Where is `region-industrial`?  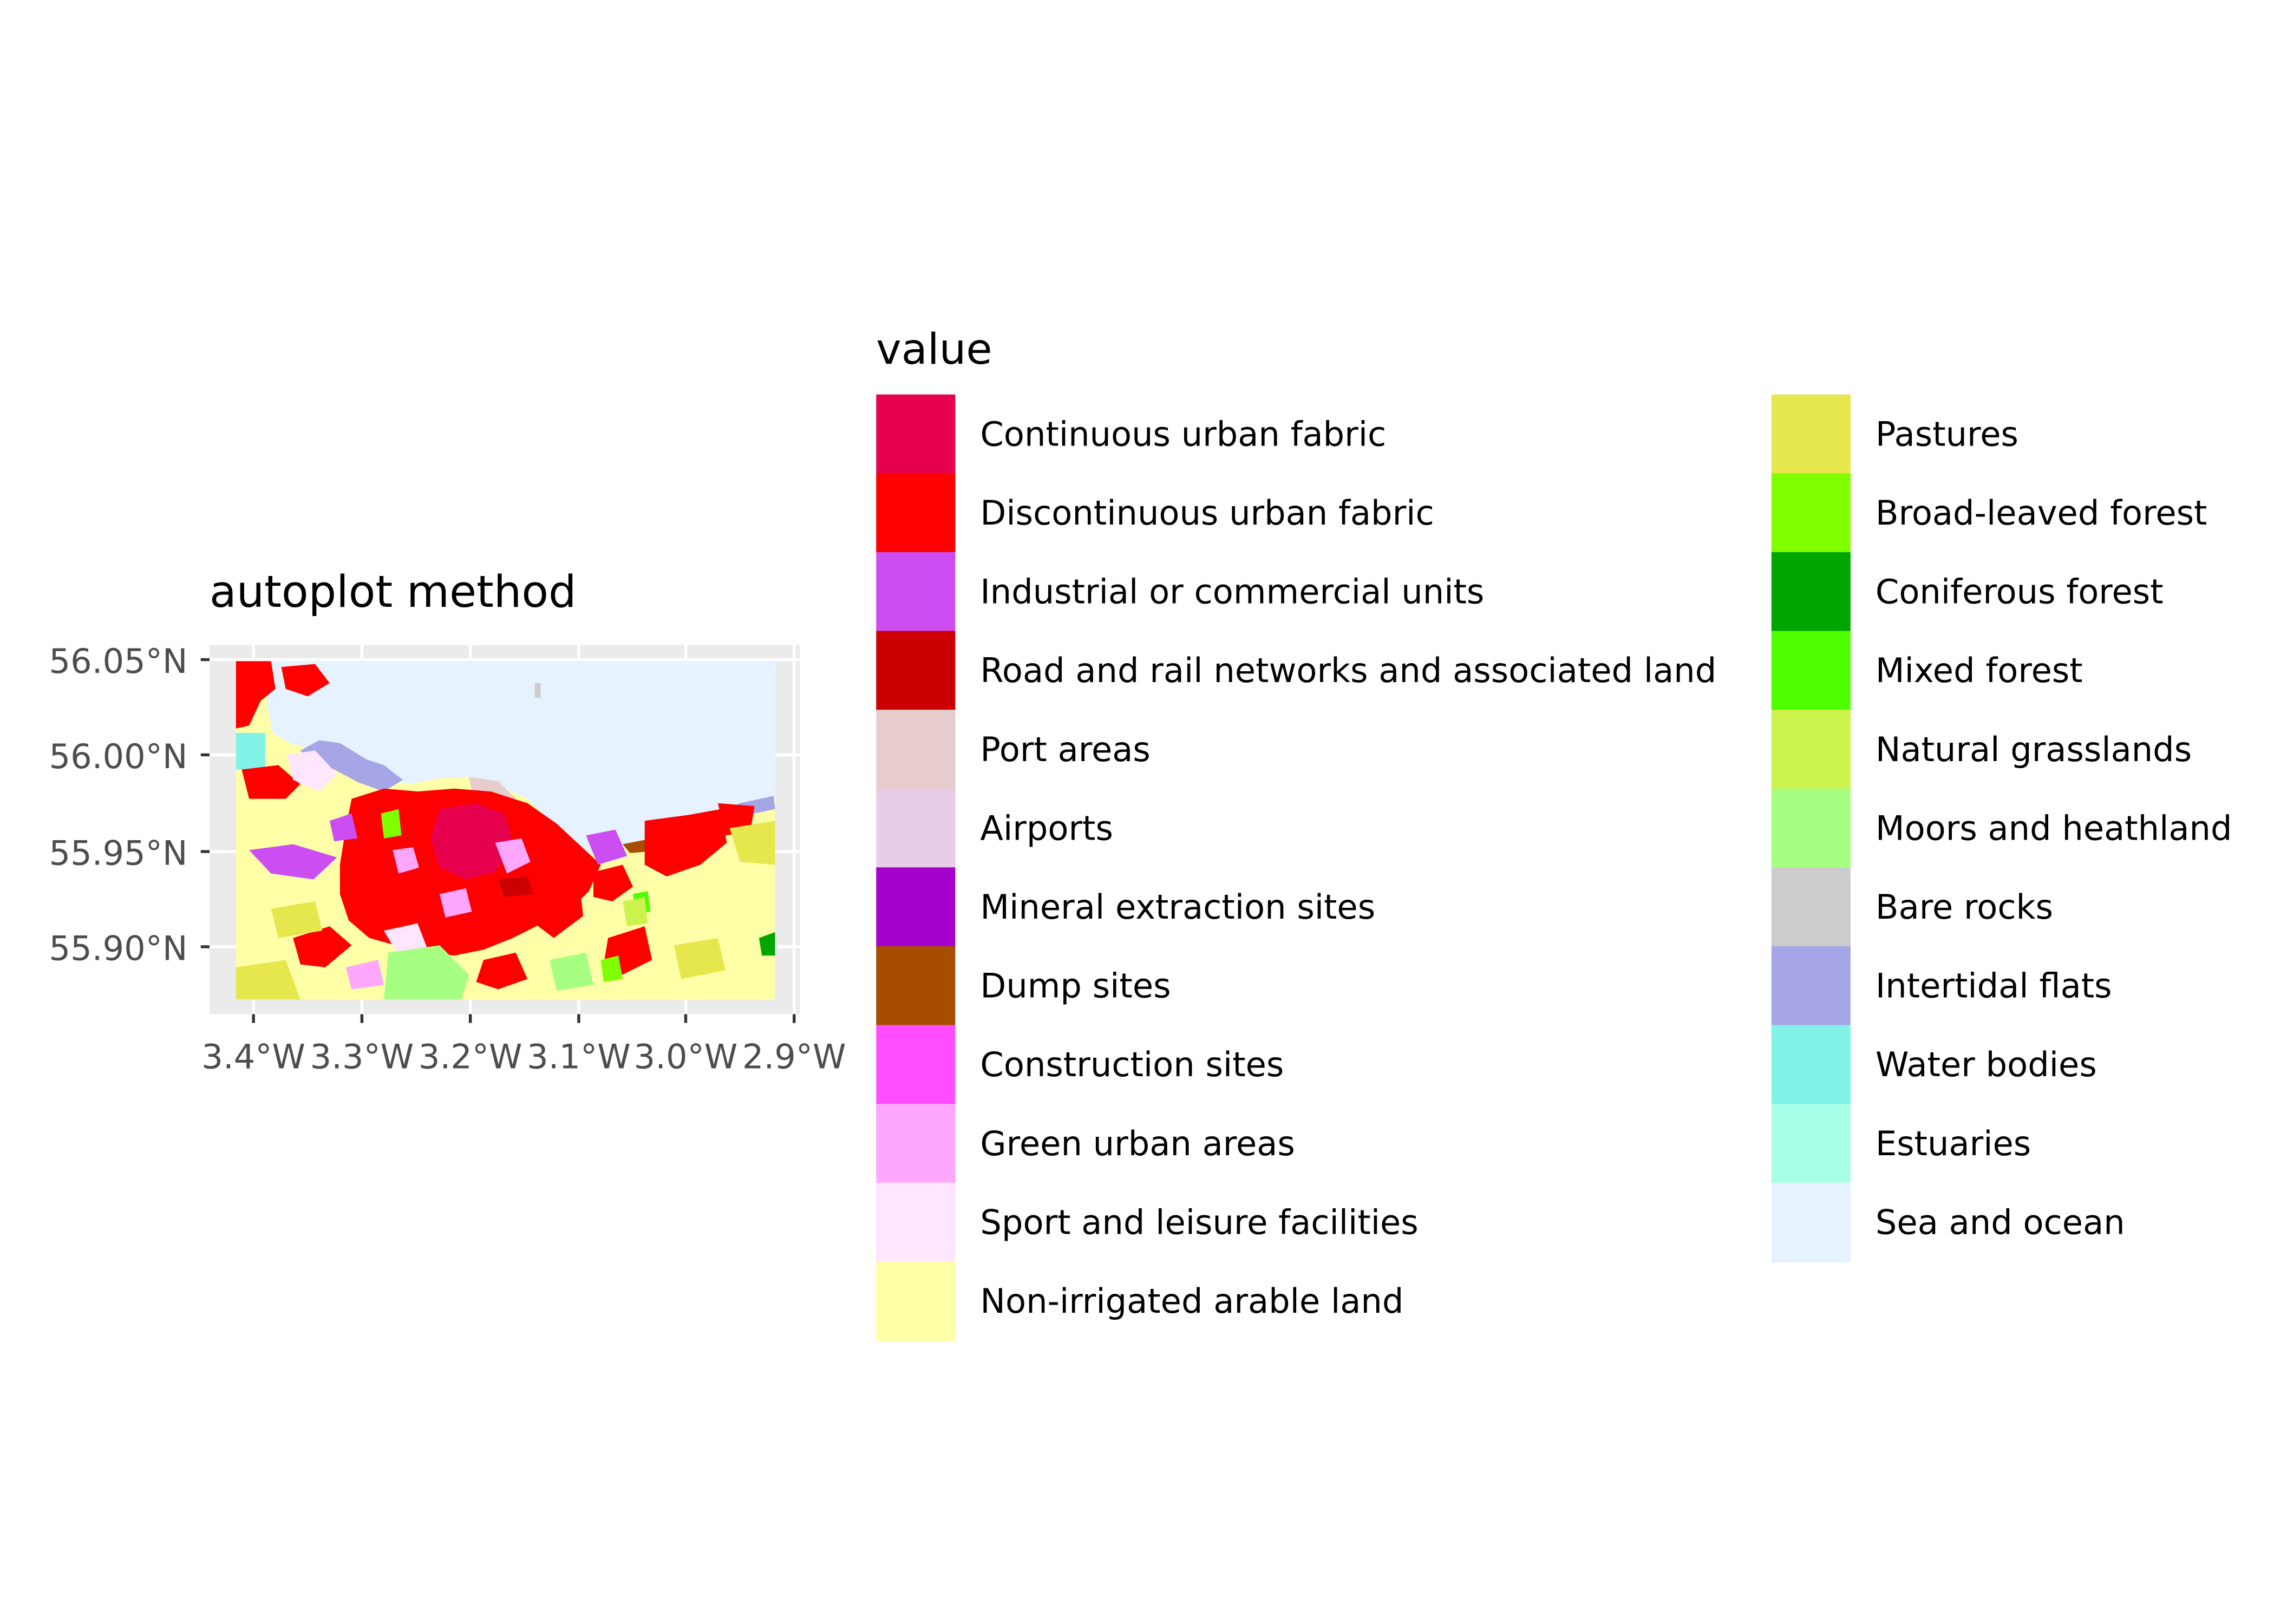 region-industrial is located at coordinates (293, 862).